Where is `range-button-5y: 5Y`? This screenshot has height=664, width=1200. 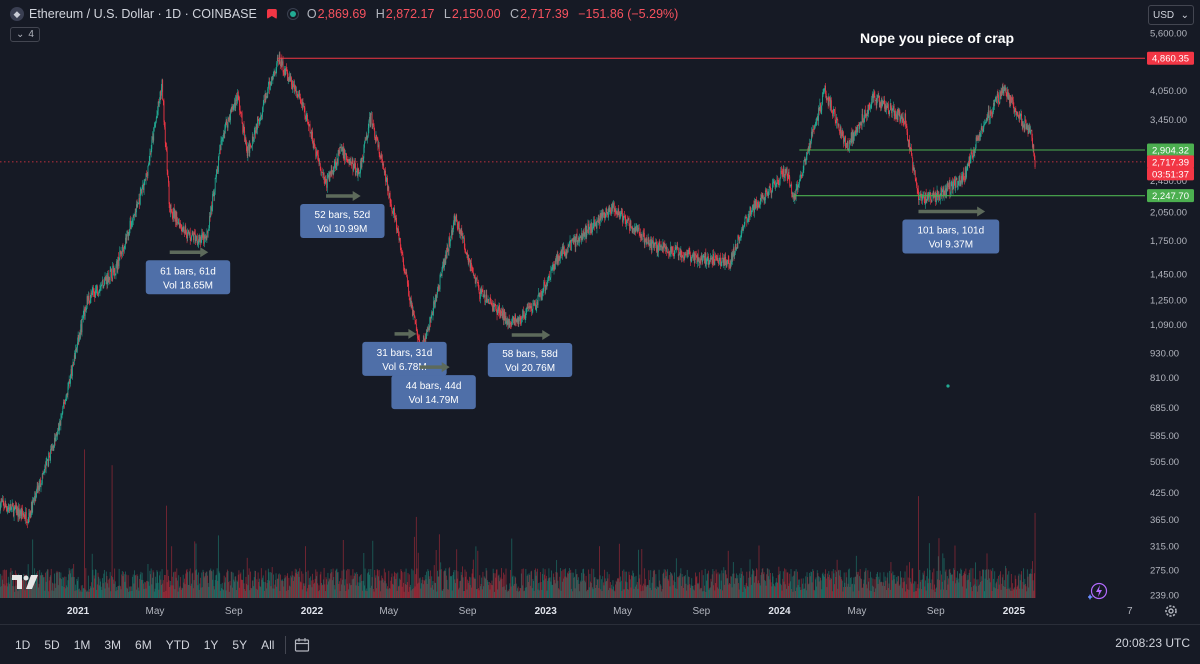
range-button-5y: 5Y is located at coordinates (240, 644).